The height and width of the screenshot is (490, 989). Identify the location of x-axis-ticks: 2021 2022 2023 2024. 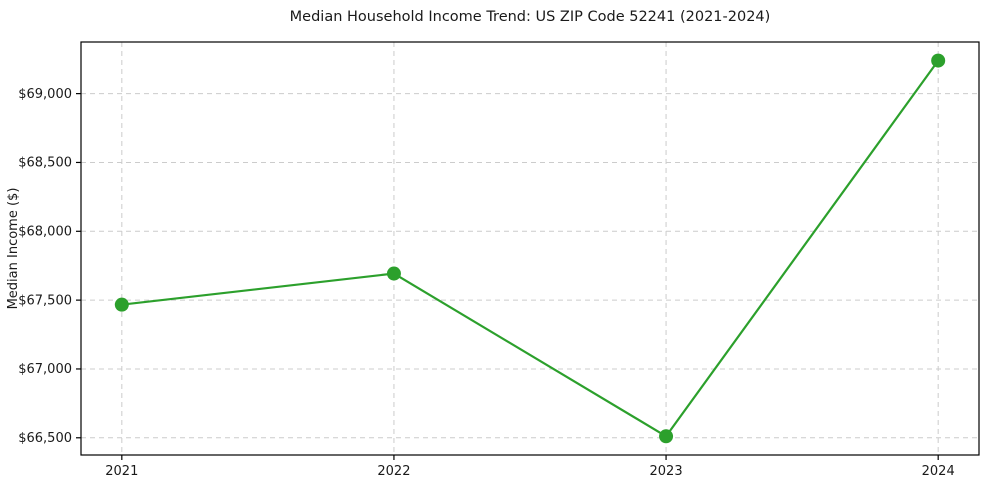
(530, 467).